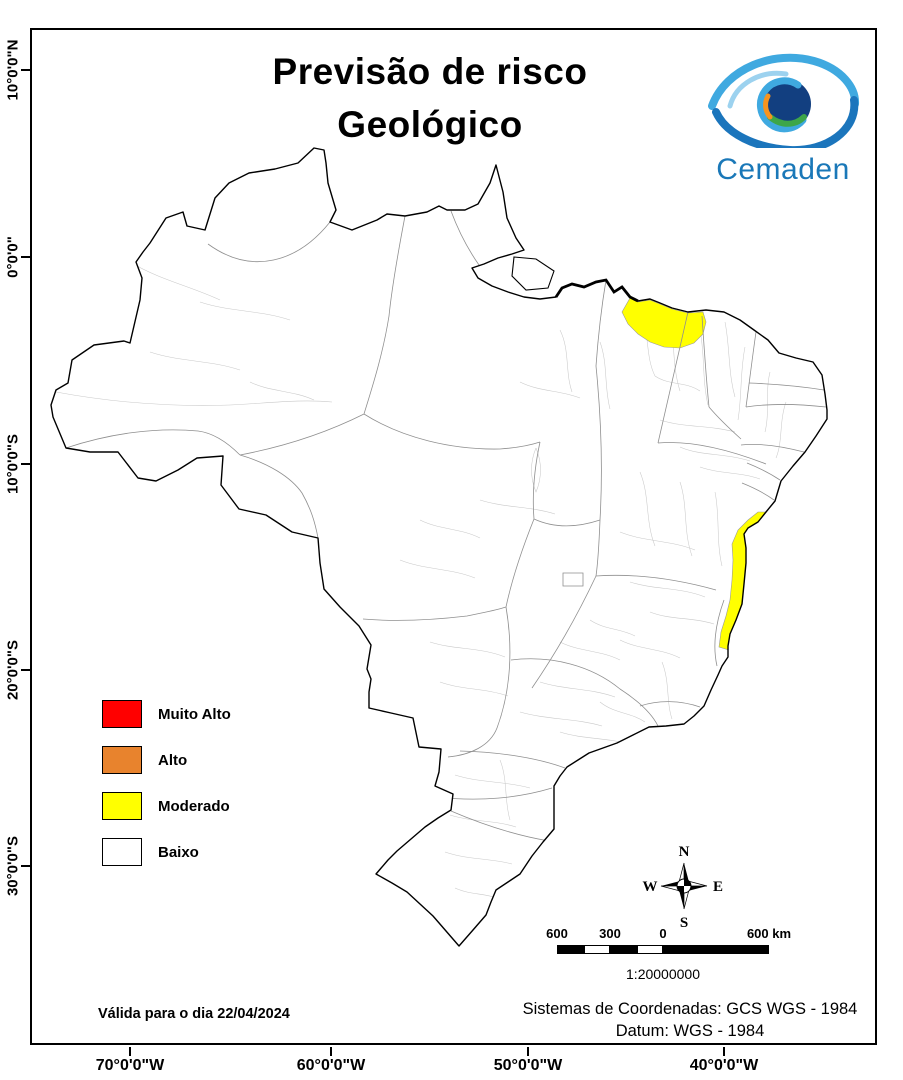  I want to click on scale-label-0: 0, so click(663, 933).